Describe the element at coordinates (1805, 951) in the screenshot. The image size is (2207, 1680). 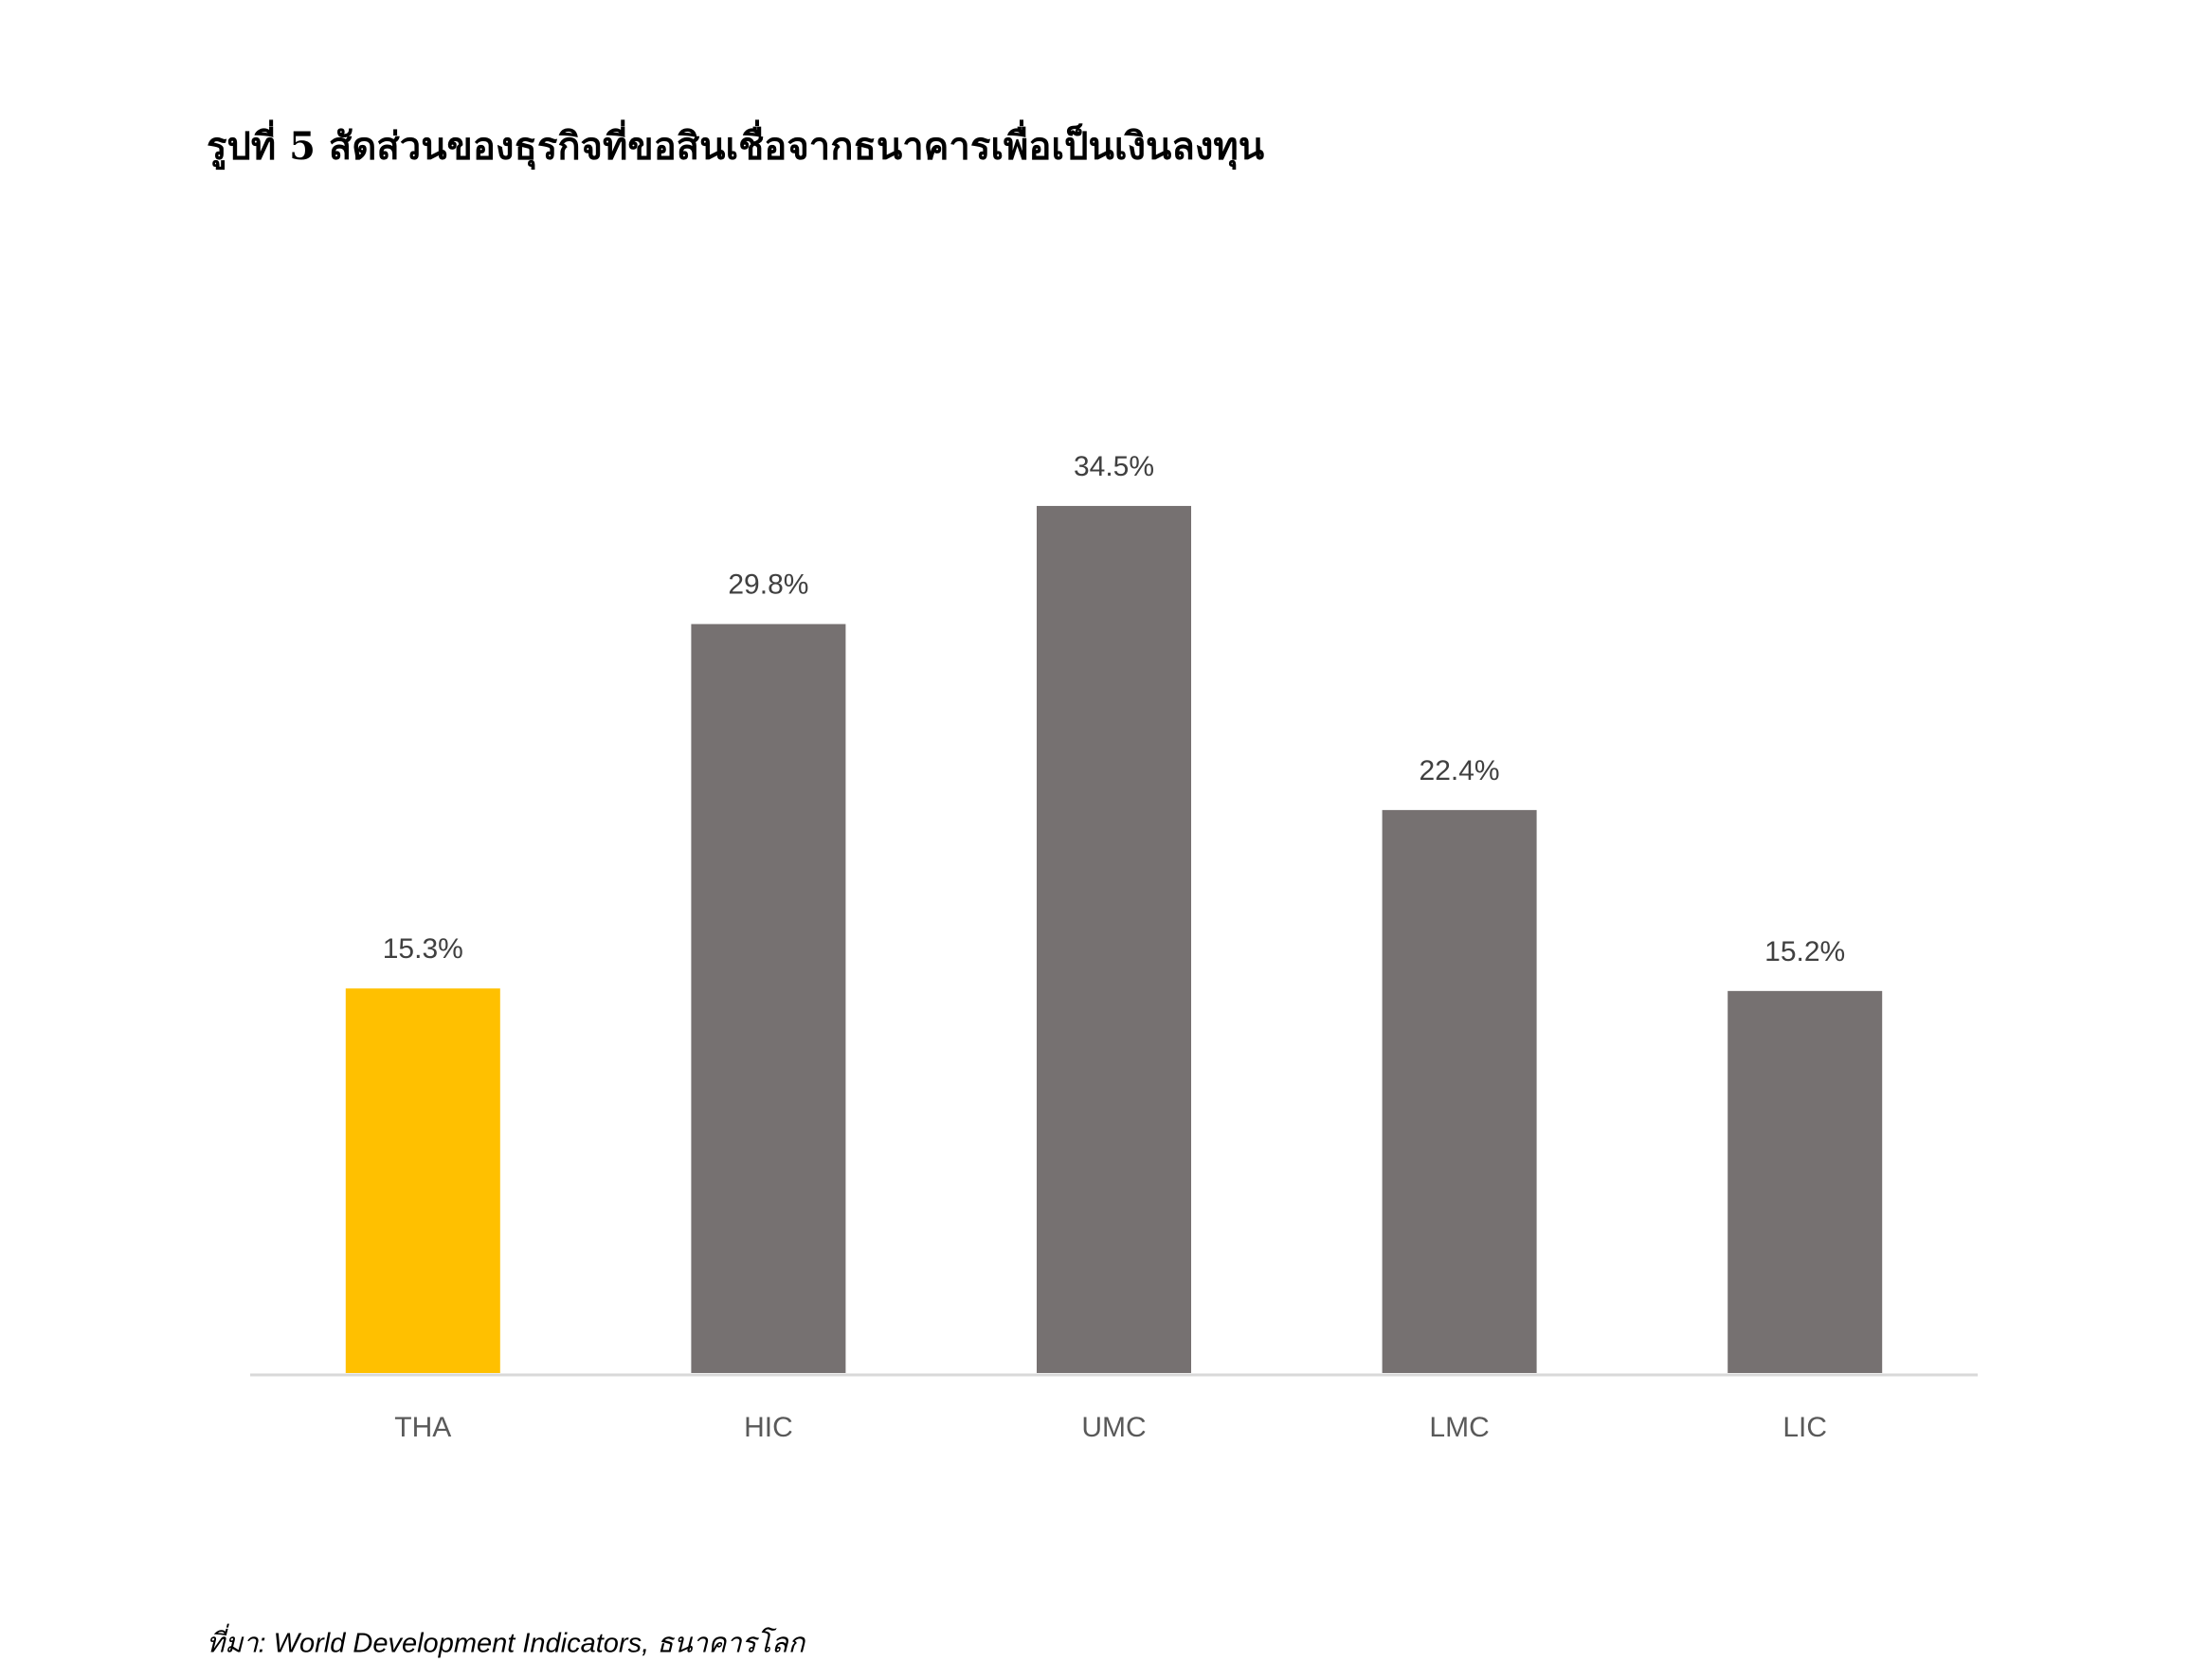
I see `value-label: 15.2%` at that location.